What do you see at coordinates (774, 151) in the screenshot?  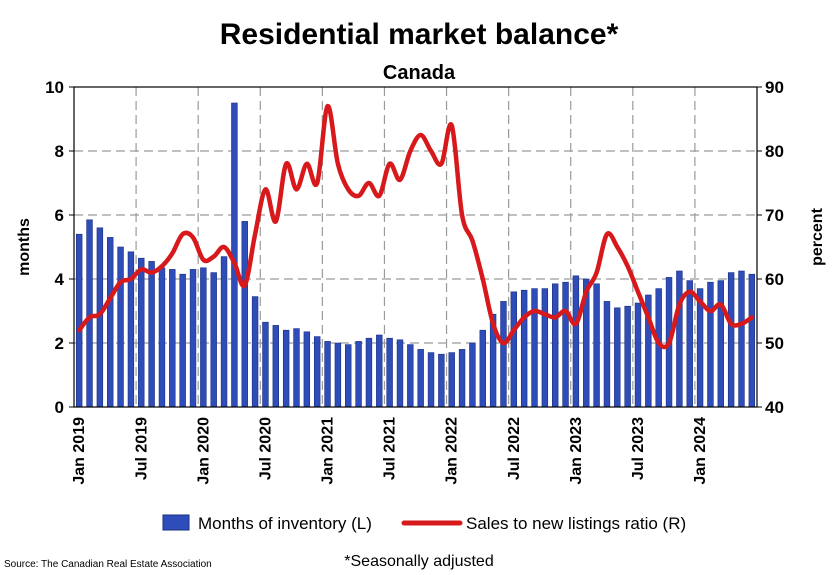 I see `y-tick-right: 80` at bounding box center [774, 151].